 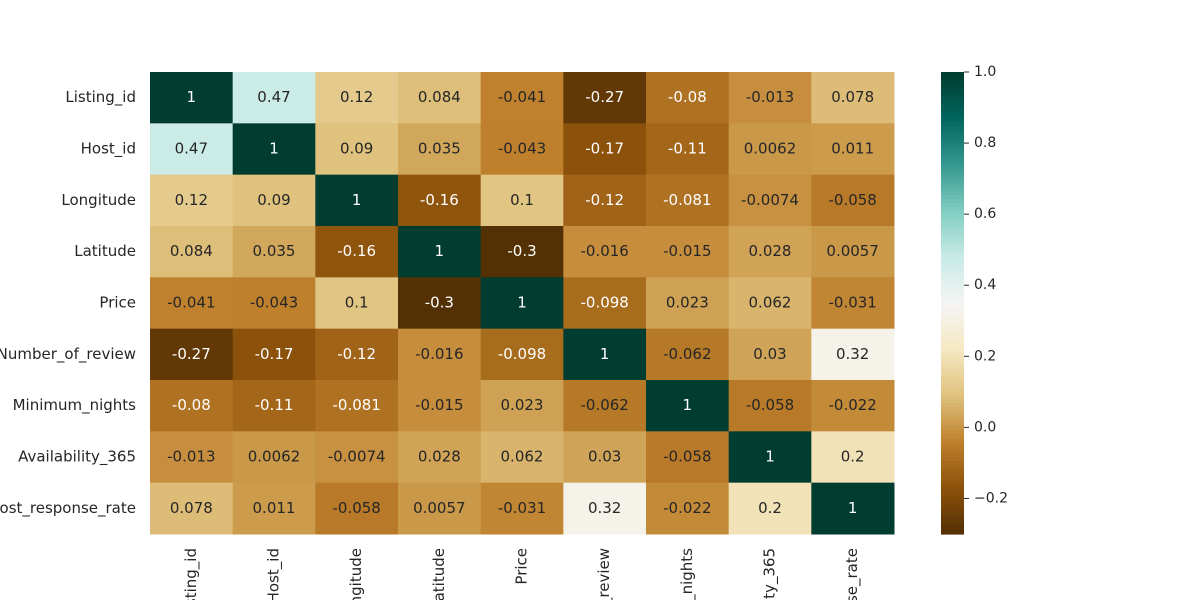 What do you see at coordinates (522, 149) in the screenshot?
I see `cell-label: -0.043` at bounding box center [522, 149].